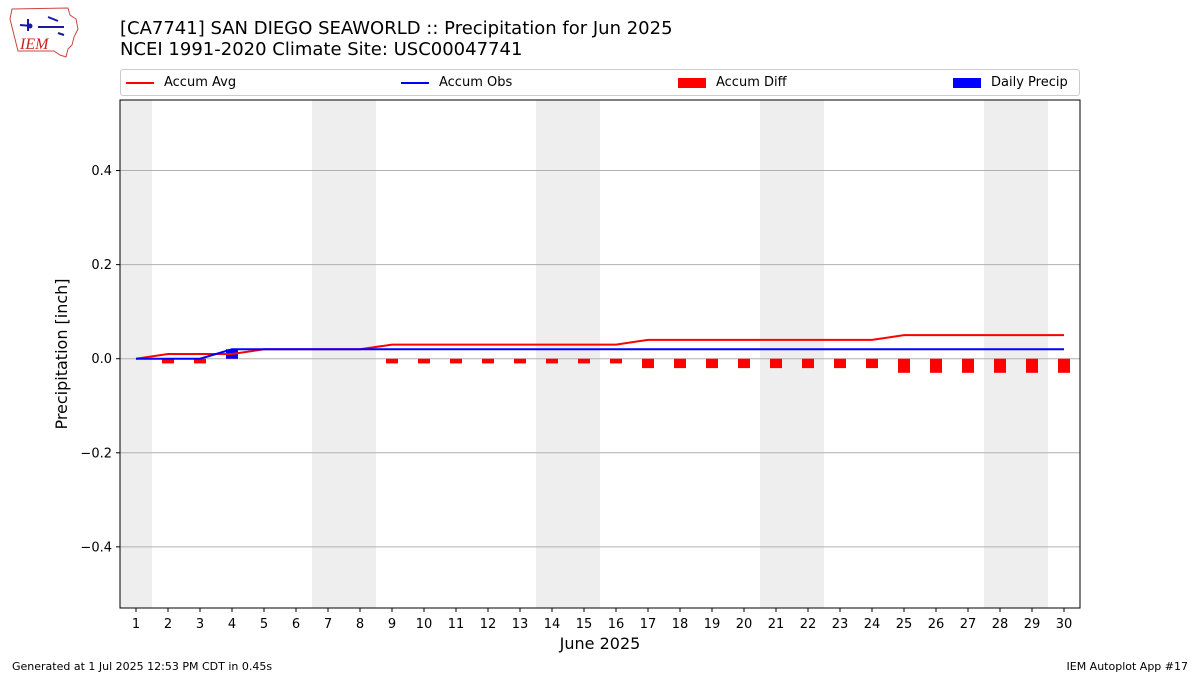 This screenshot has height=675, width=1200. I want to click on x-tick-label-1: 1, so click(136, 624).